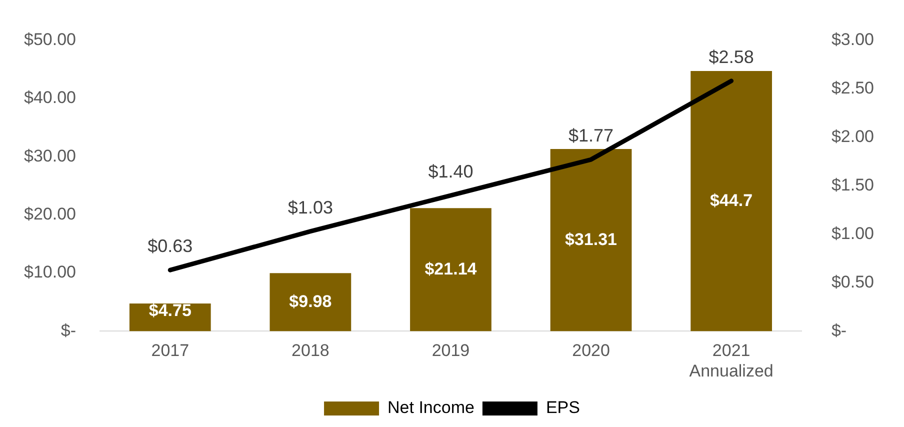 This screenshot has height=427, width=904. Describe the element at coordinates (731, 360) in the screenshot. I see `x-tick-label: 2021 Annualized` at that location.